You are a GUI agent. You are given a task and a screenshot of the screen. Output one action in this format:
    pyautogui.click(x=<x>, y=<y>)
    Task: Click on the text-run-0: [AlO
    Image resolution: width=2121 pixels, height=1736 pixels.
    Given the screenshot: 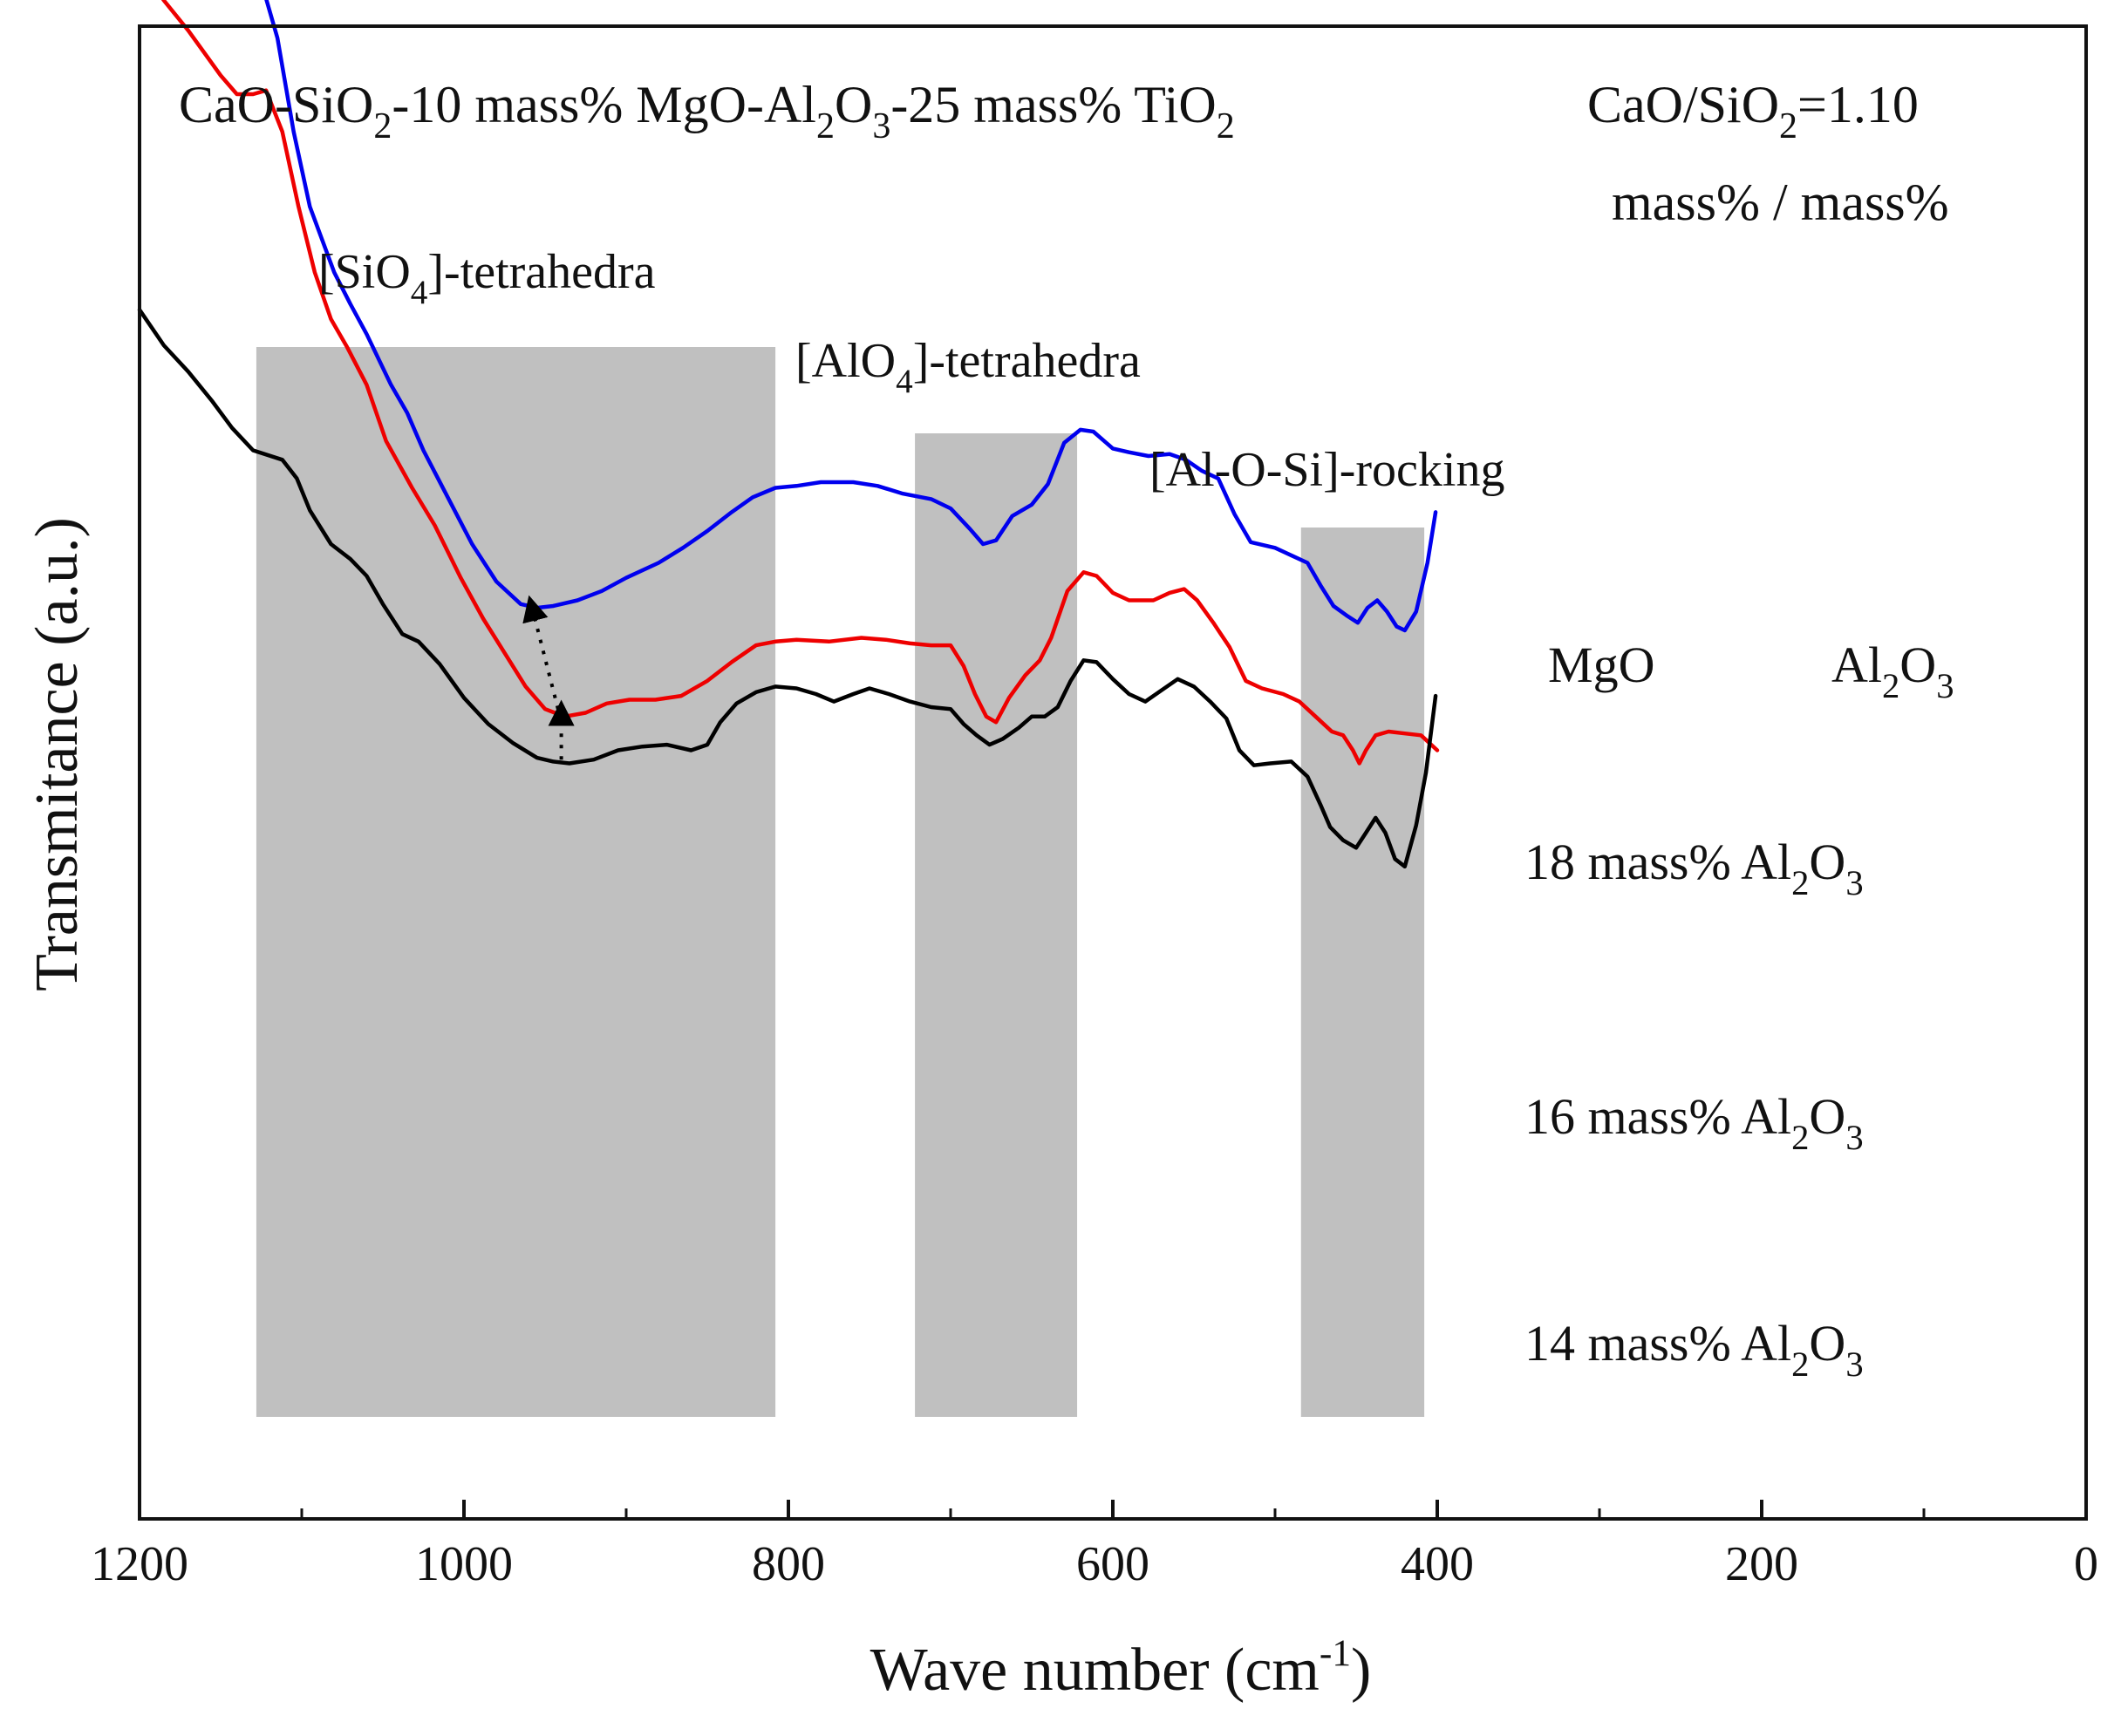 What is the action you would take?
    pyautogui.click(x=845, y=361)
    